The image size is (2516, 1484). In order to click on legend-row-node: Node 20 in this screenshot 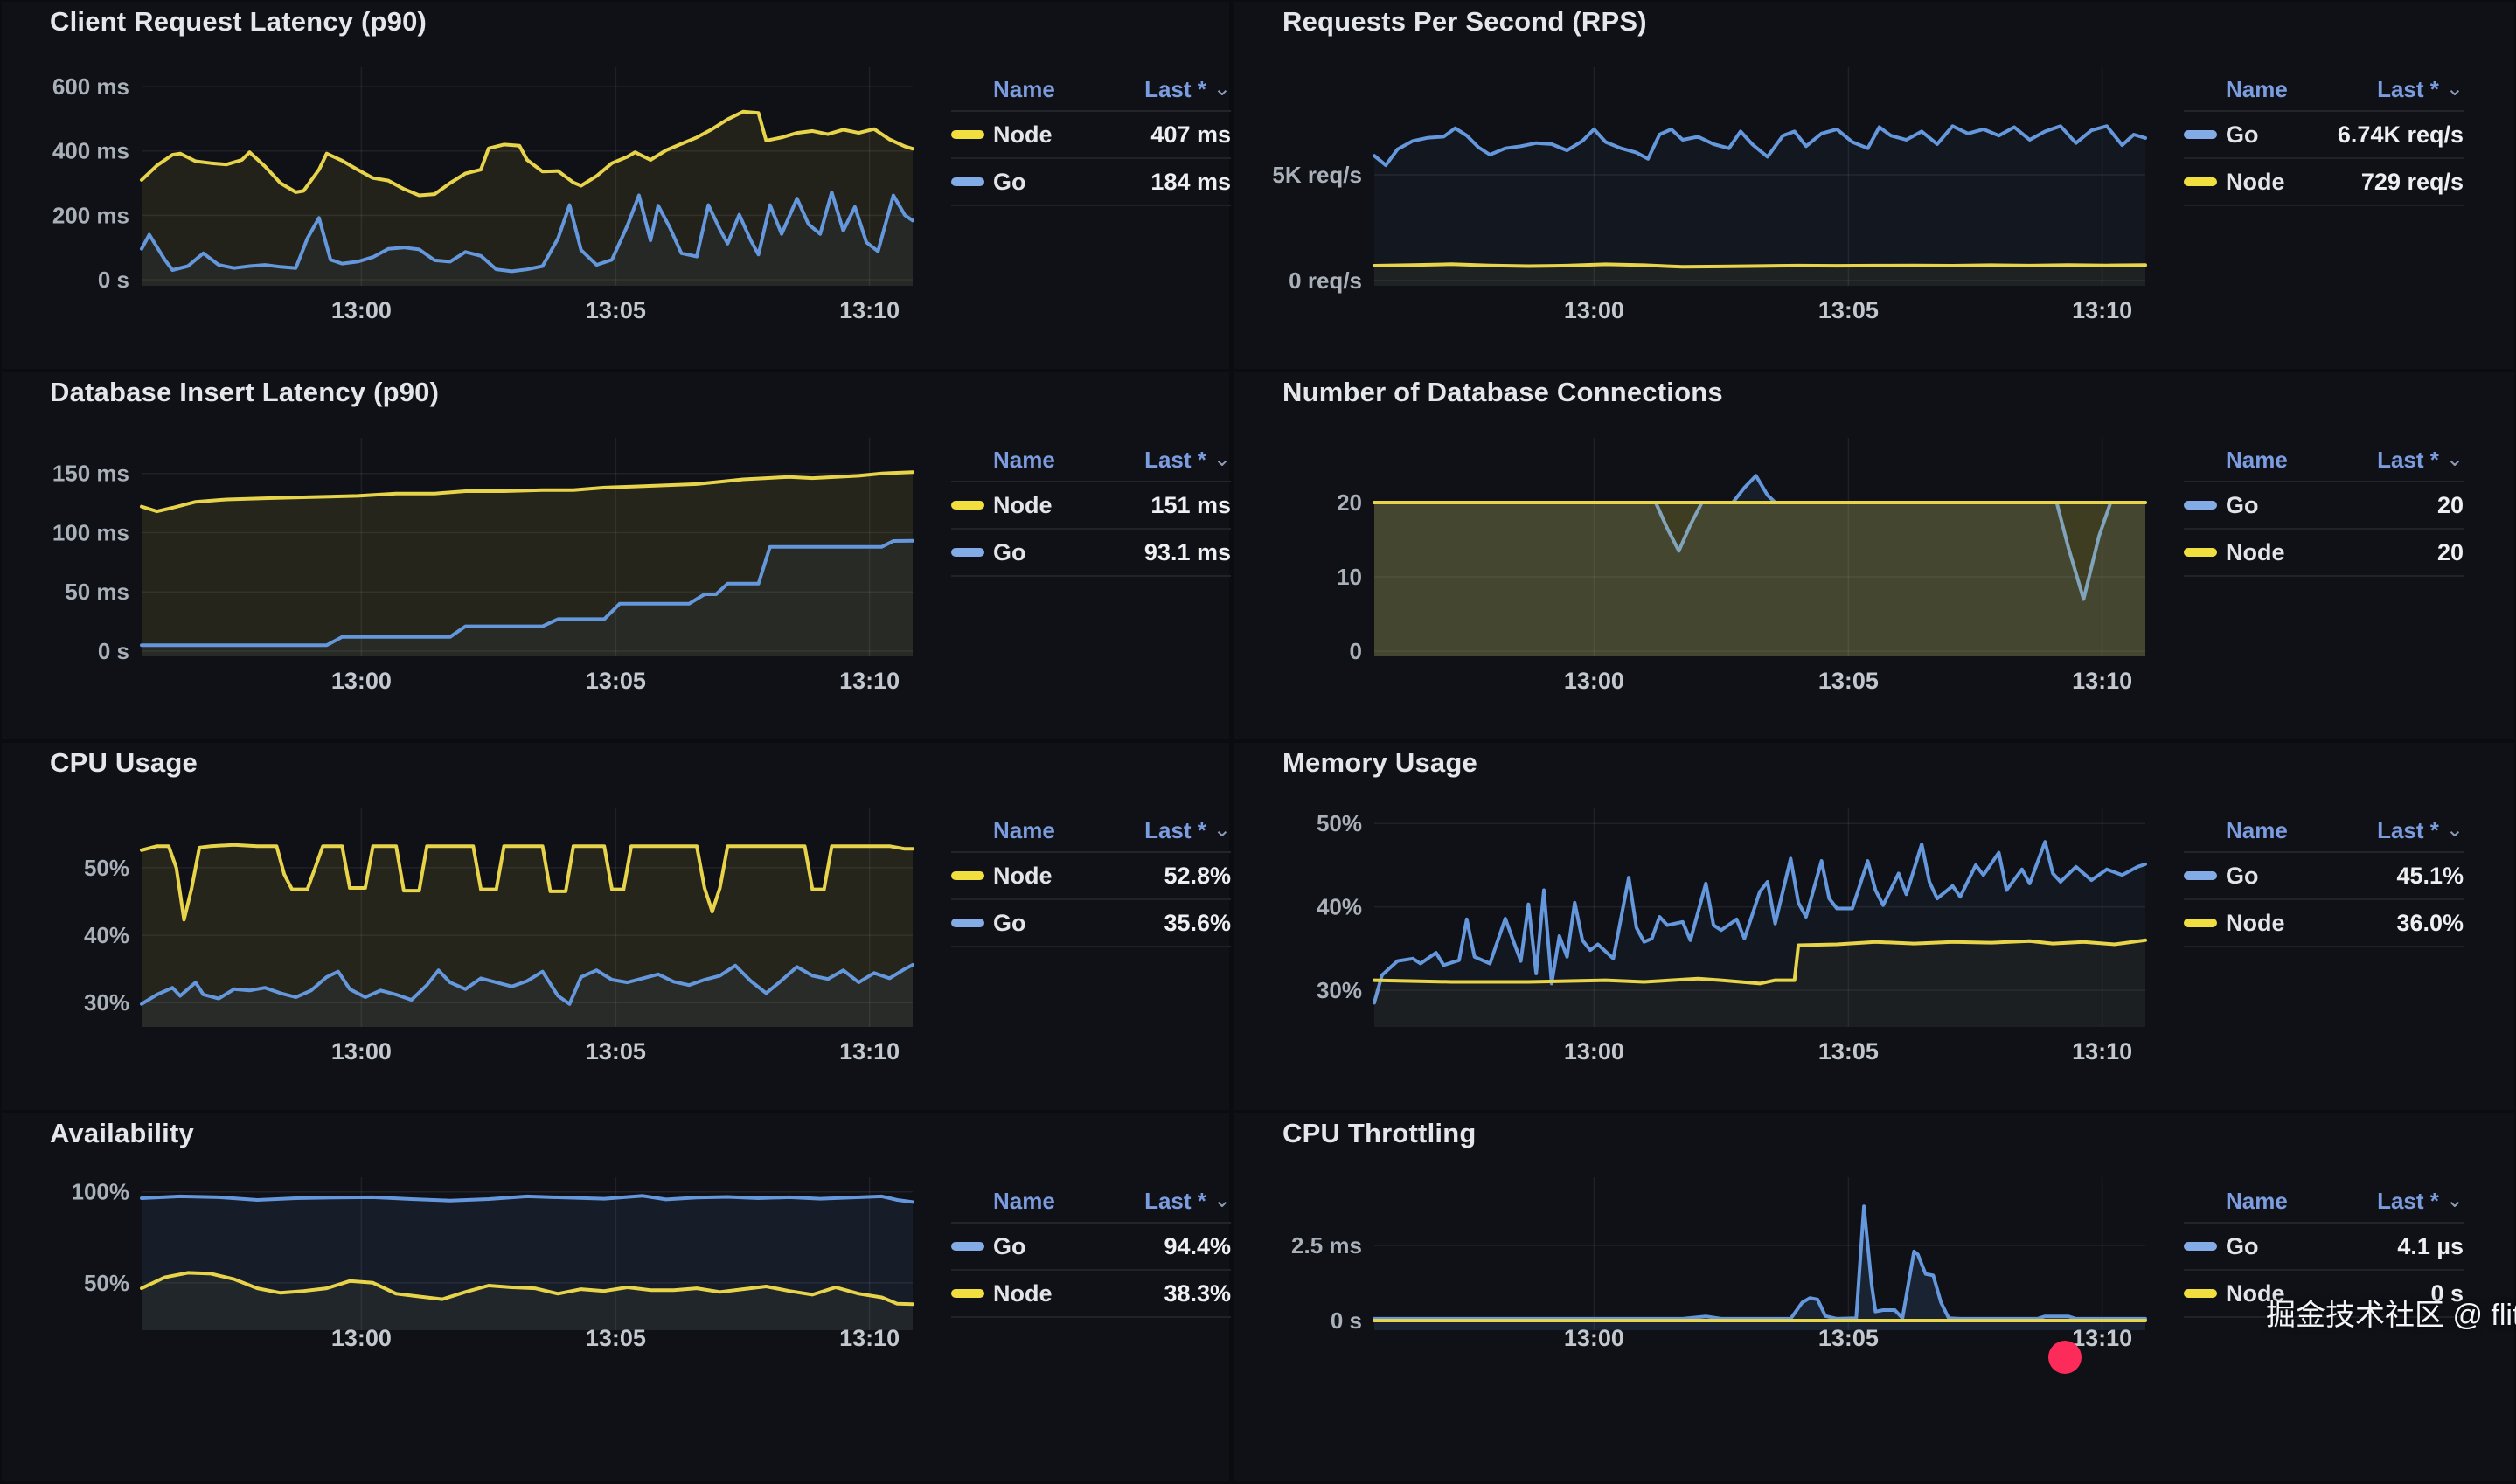, I will do `click(2324, 553)`.